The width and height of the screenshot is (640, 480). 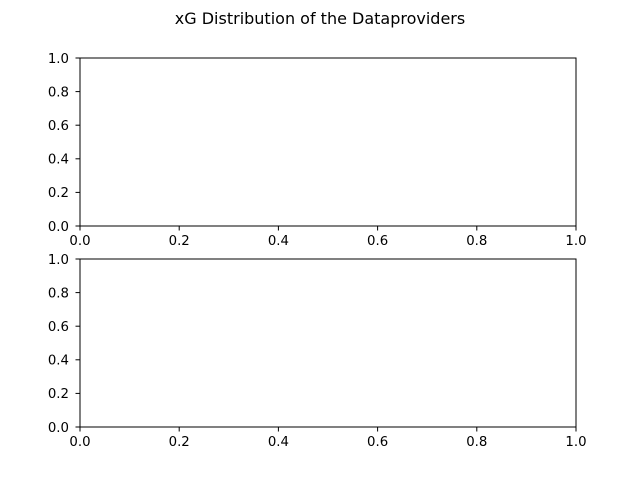 I want to click on top-y-tick-label: 0.4, so click(x=58, y=160).